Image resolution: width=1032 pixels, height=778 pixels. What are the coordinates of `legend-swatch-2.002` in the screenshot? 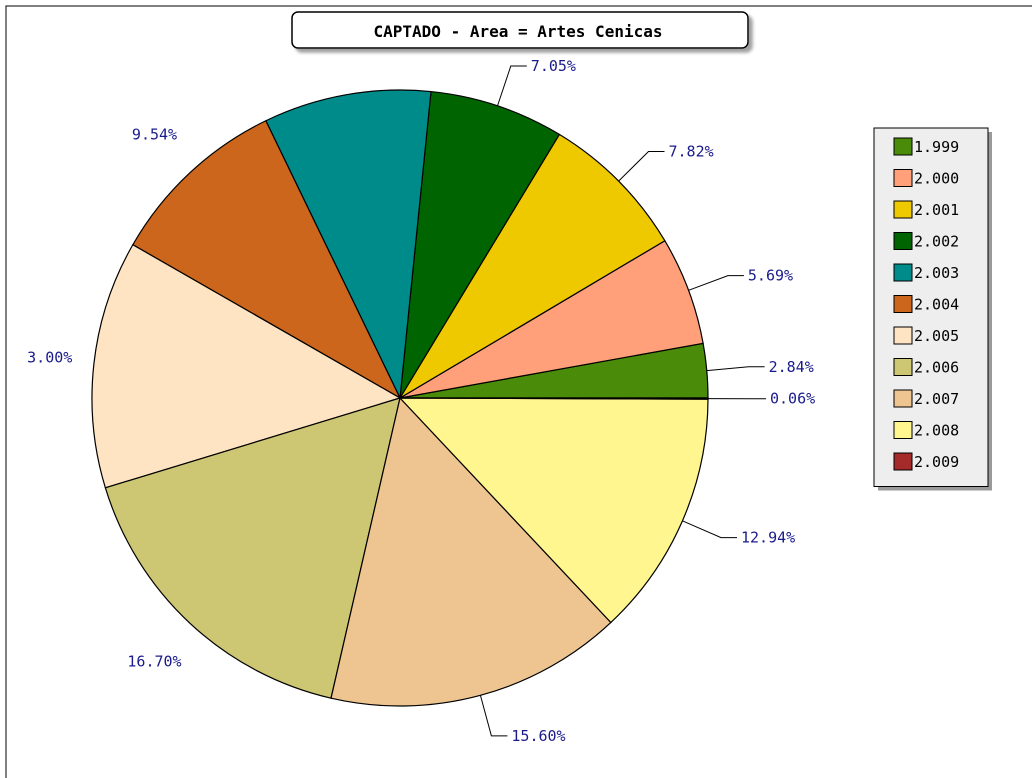 It's located at (903, 241).